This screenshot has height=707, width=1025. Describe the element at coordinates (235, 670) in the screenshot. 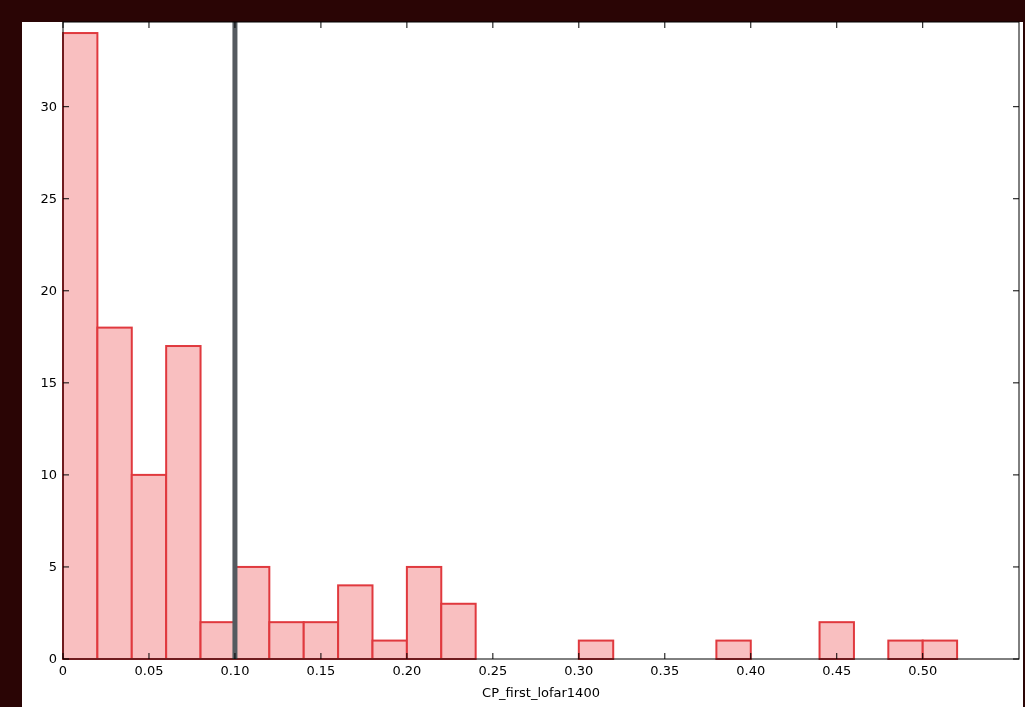

I see `x-tick-label: 0.10` at that location.